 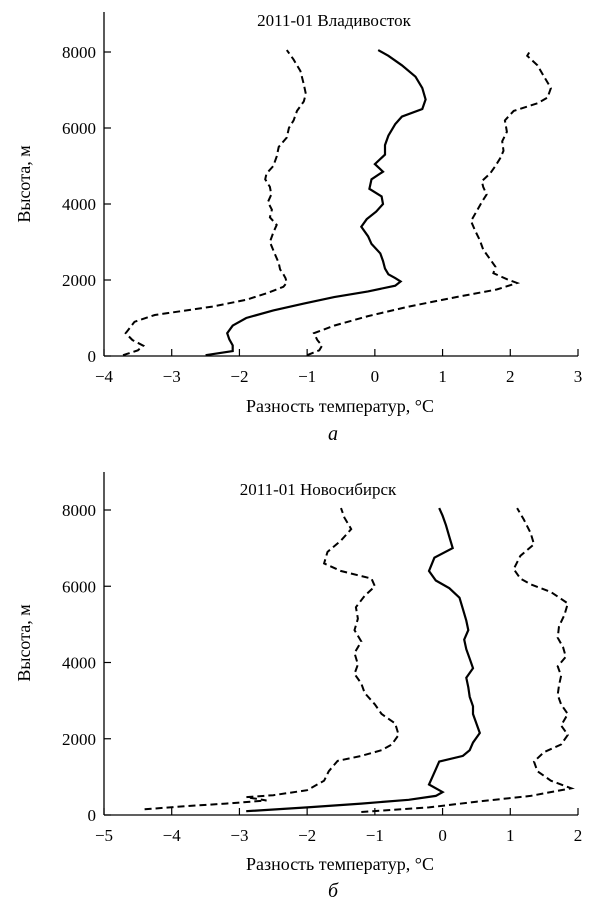 What do you see at coordinates (334, 20) in the screenshot?
I see `chart-title: 2011-01 Владивосток` at bounding box center [334, 20].